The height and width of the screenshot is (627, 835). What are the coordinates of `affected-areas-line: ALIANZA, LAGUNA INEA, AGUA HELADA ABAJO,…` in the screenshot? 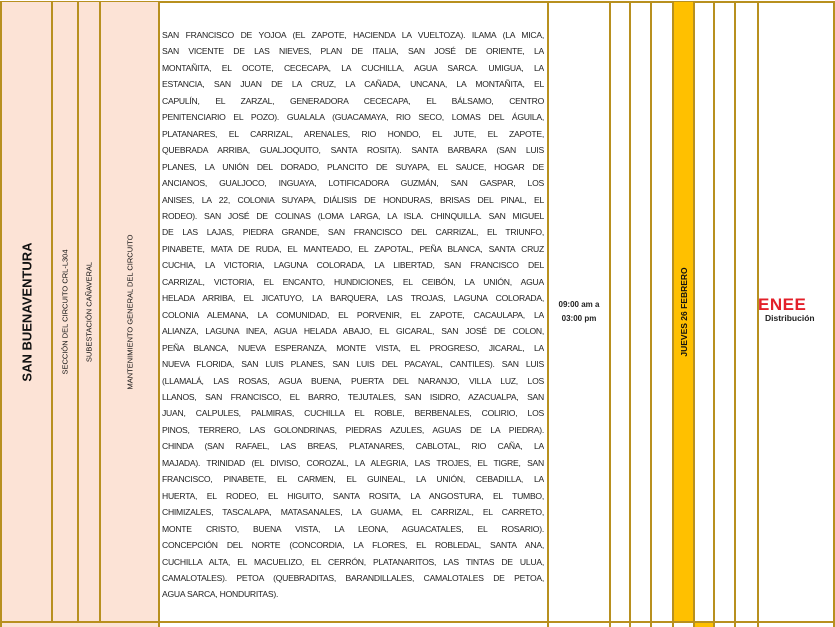 It's located at (353, 331).